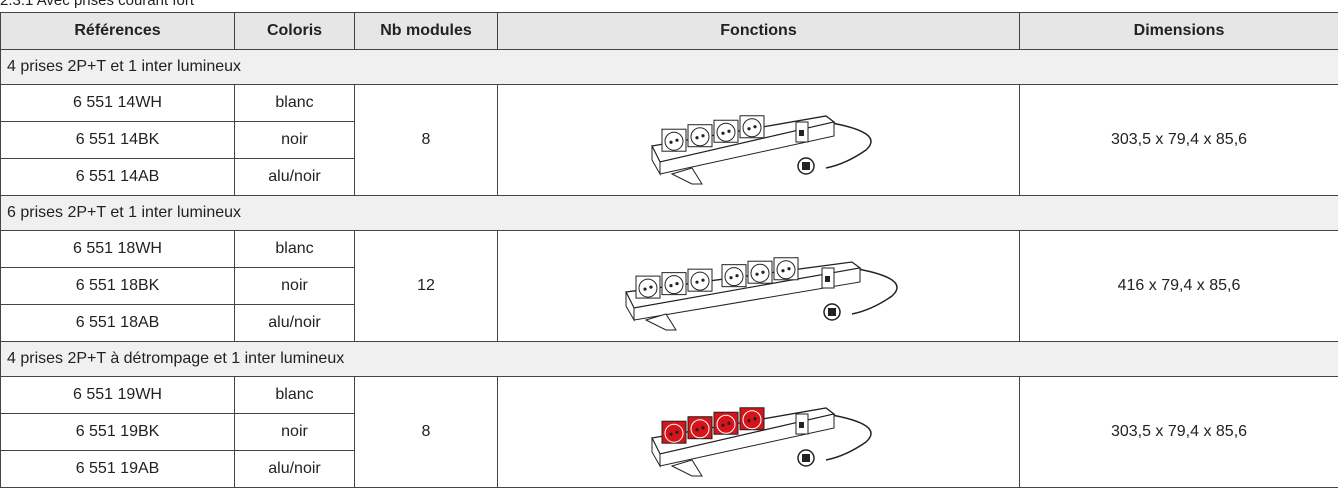 The image size is (1338, 490). I want to click on section-title: 4 prises 2P+T et 1 inter lumineux, so click(669, 67).